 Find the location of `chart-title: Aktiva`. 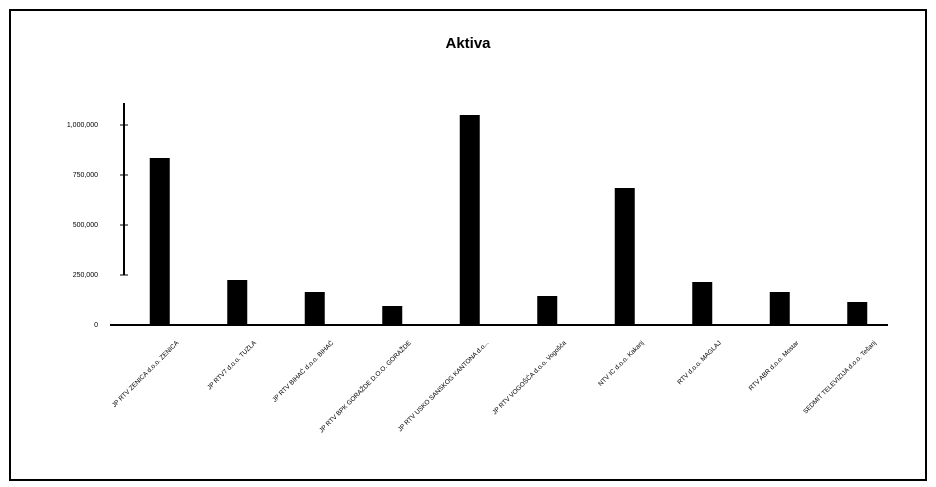

chart-title: Aktiva is located at coordinates (468, 43).